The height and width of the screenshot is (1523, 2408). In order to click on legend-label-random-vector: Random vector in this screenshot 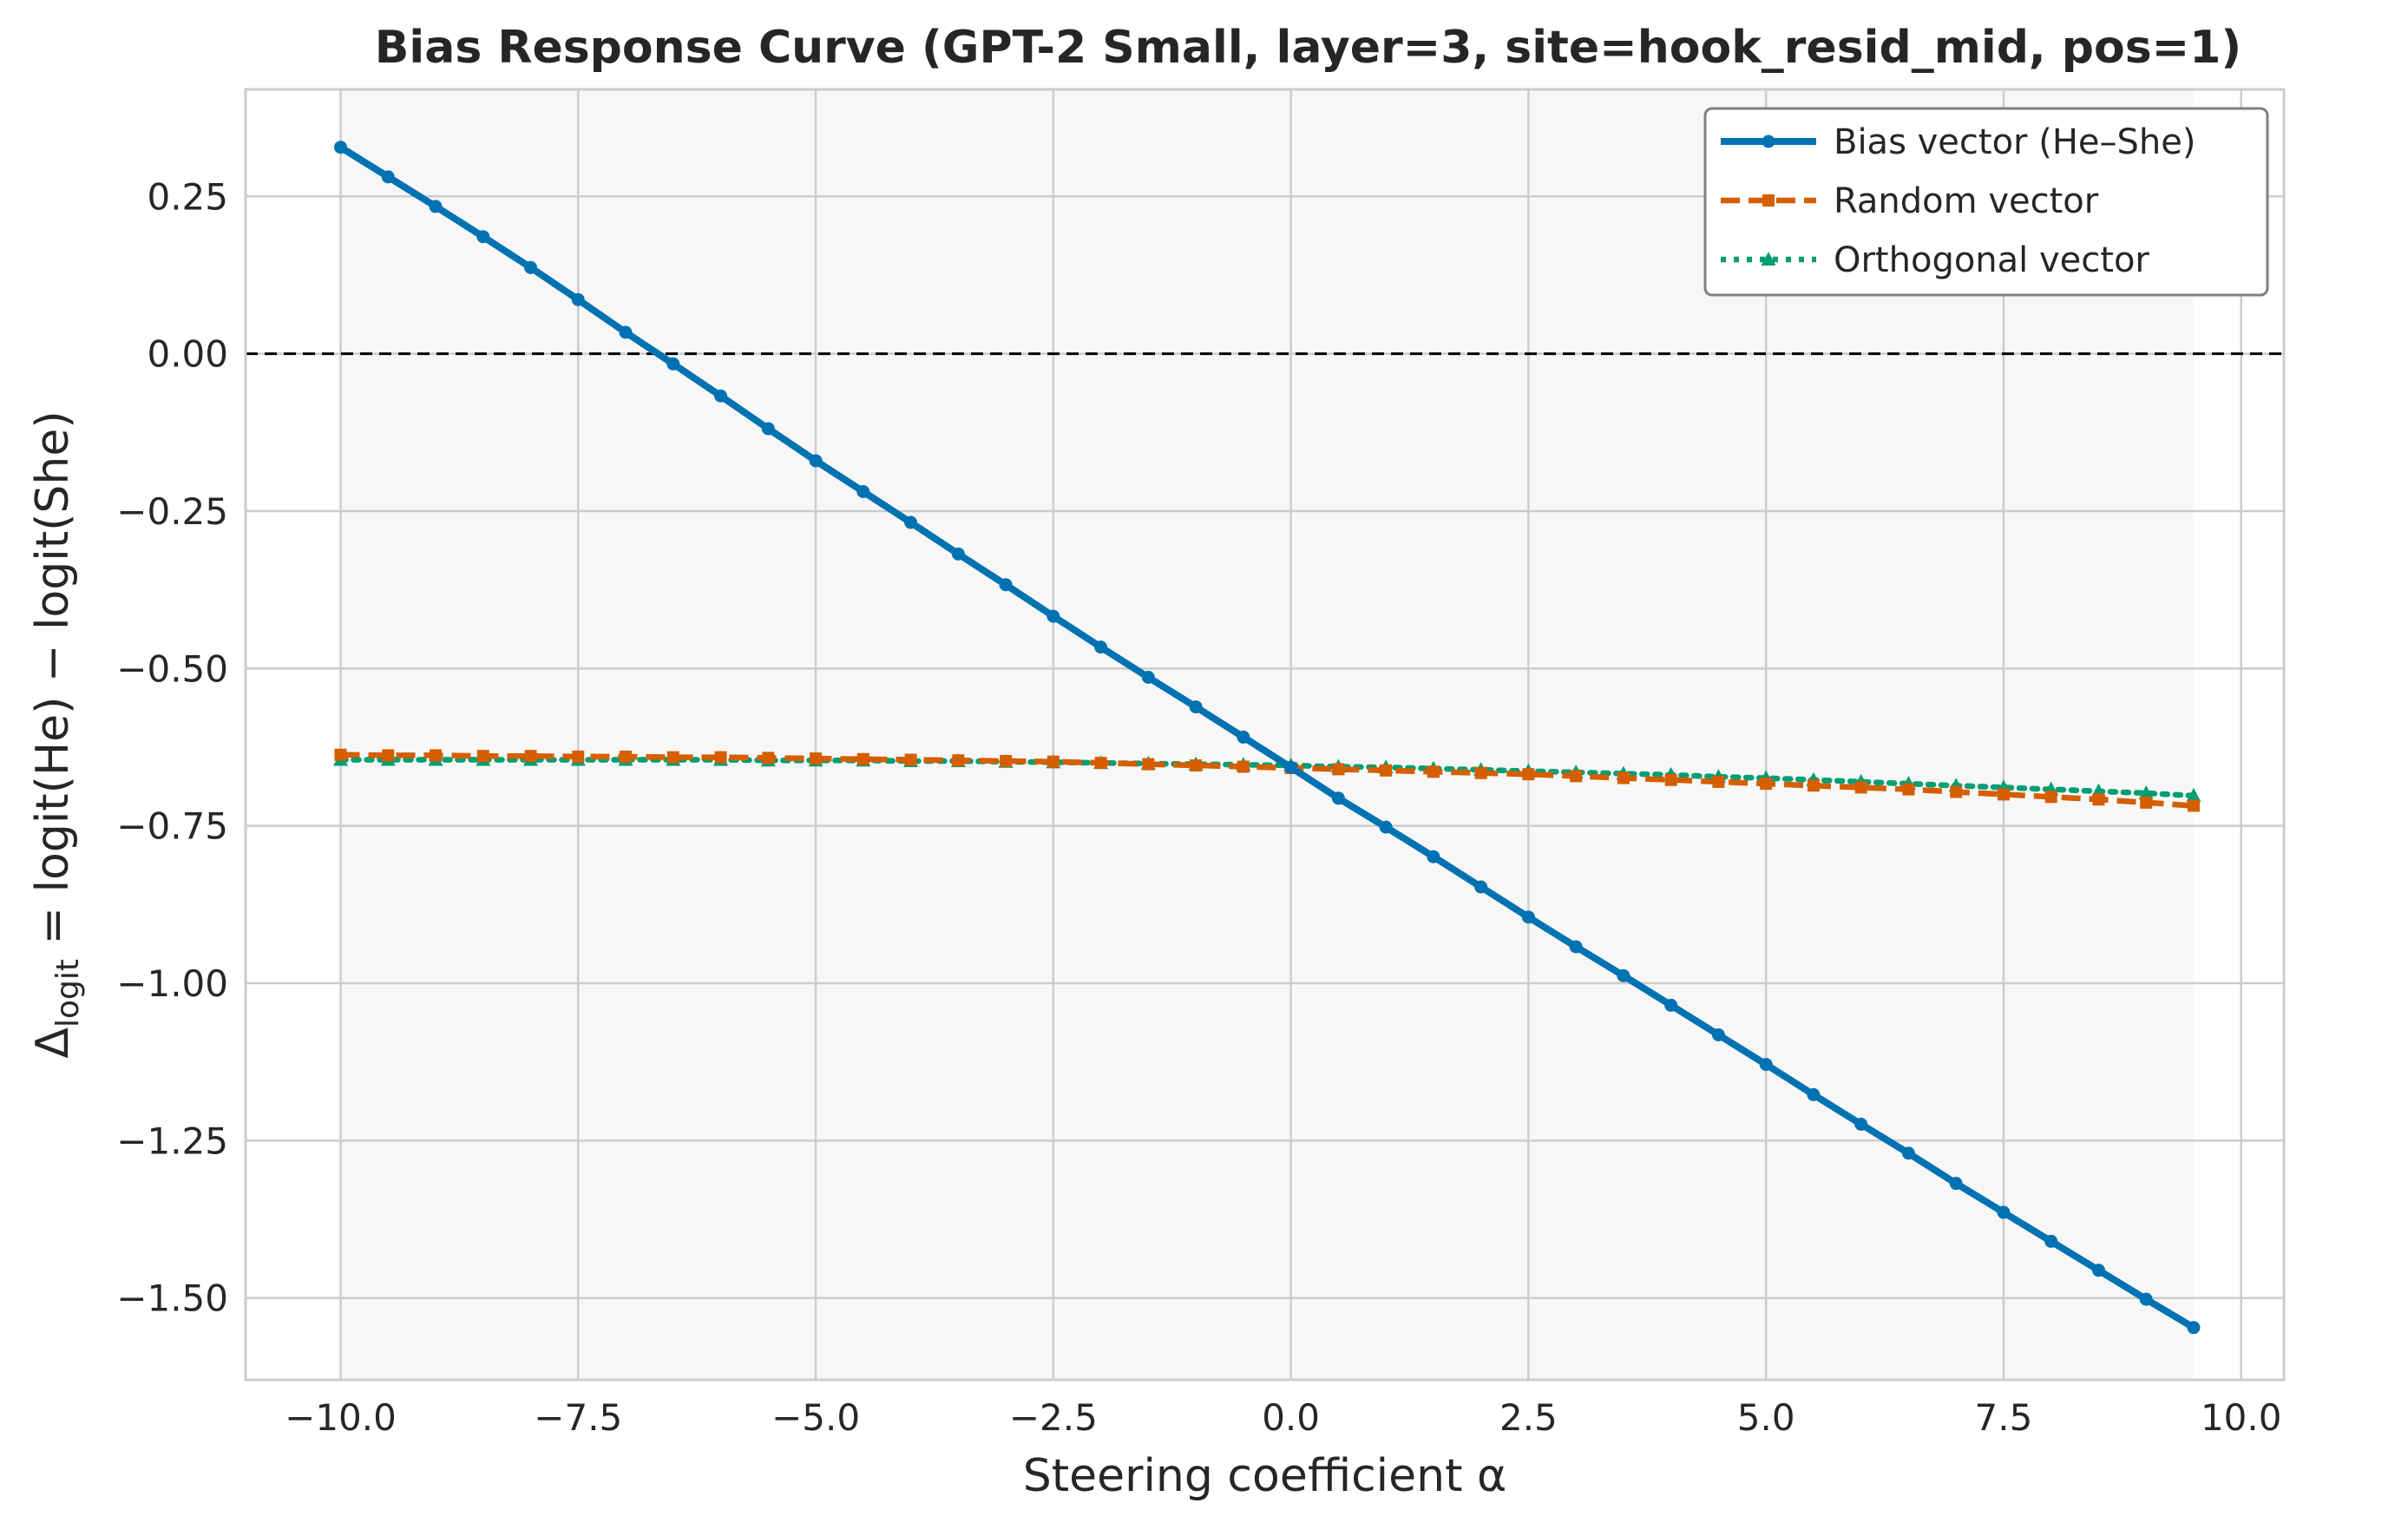, I will do `click(1966, 201)`.